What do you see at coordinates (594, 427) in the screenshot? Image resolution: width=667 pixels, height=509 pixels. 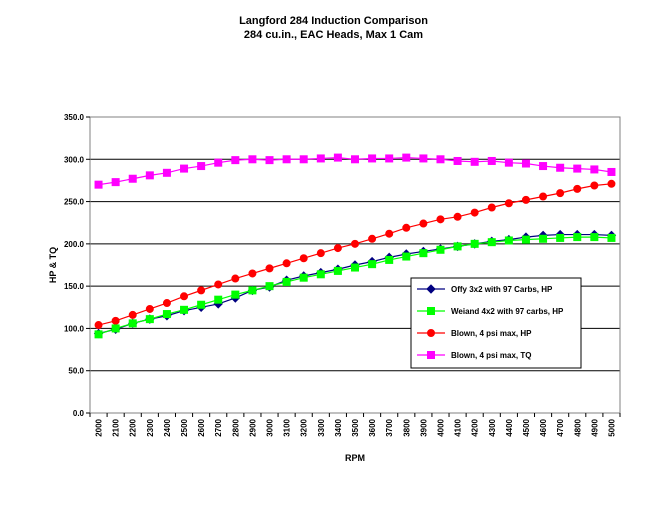 I see `x-tick-label: 4900` at bounding box center [594, 427].